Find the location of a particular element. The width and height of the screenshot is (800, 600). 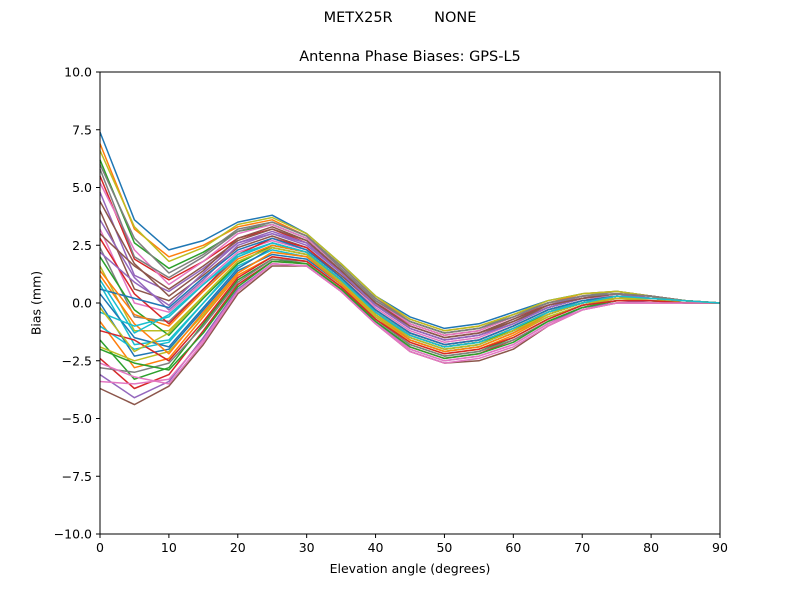

figure-suptitle: METX25R NONE is located at coordinates (400, 18).